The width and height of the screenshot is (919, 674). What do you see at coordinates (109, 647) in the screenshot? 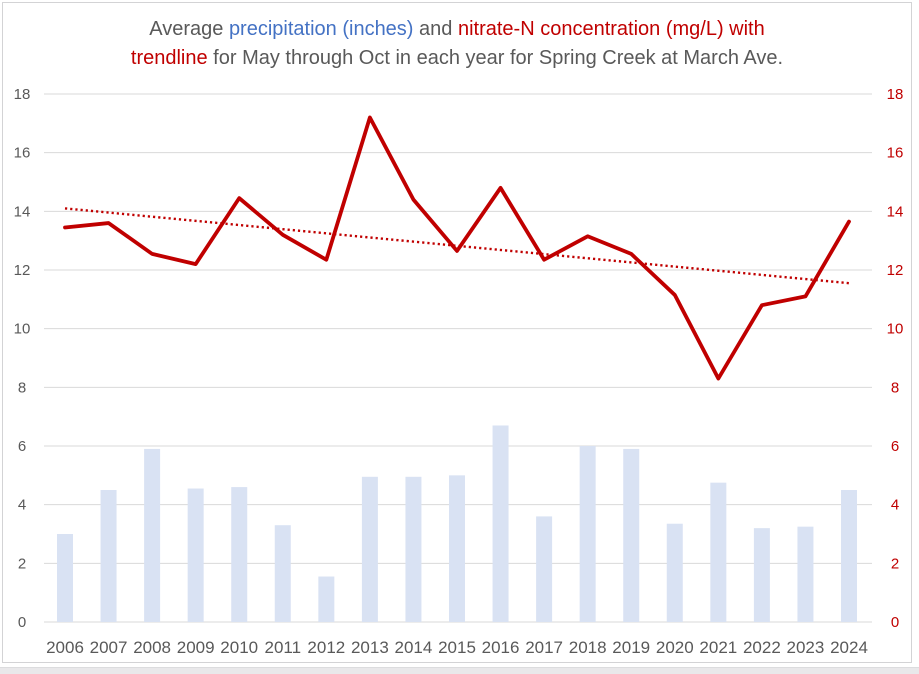
I see `x-axis-tick-label: 2007` at bounding box center [109, 647].